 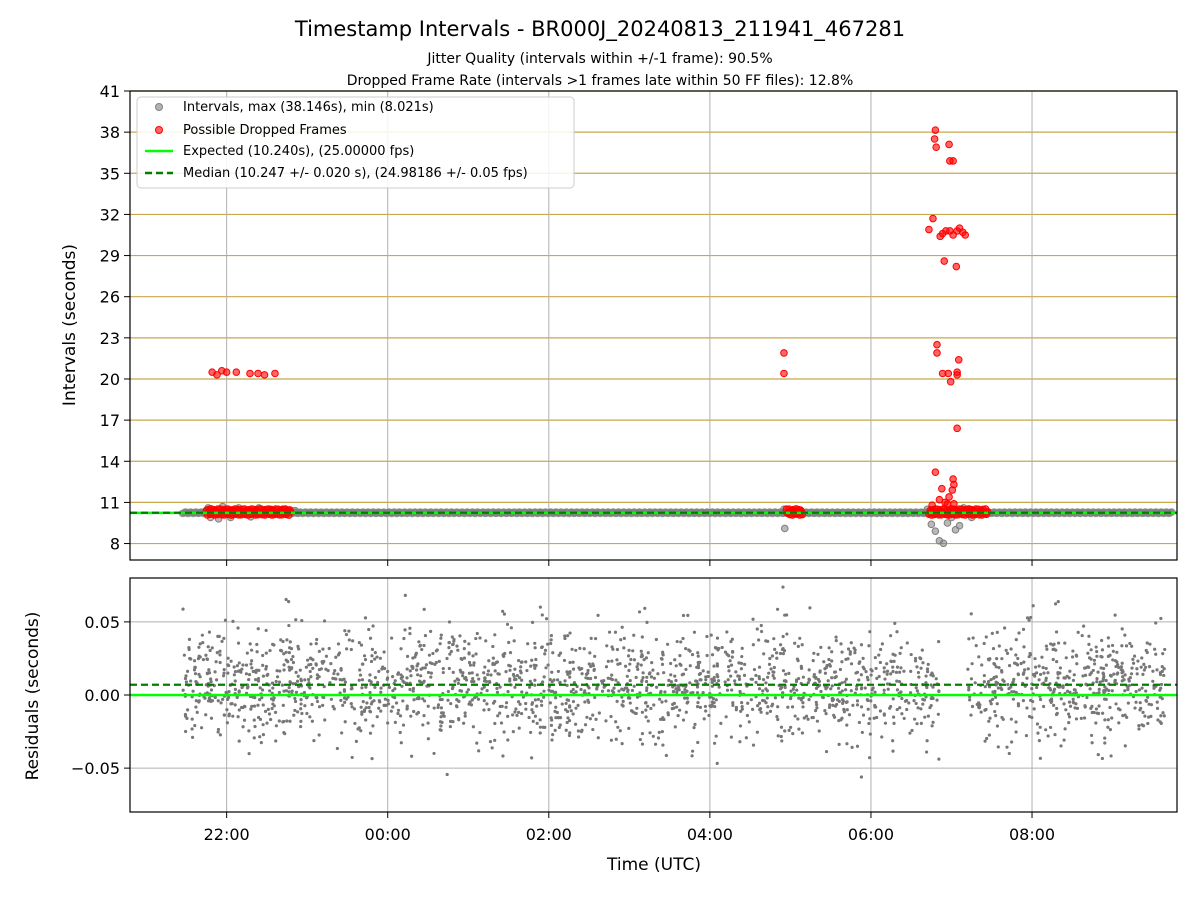 What do you see at coordinates (227, 834) in the screenshot?
I see `residuals-x-tick-label: 22:00` at bounding box center [227, 834].